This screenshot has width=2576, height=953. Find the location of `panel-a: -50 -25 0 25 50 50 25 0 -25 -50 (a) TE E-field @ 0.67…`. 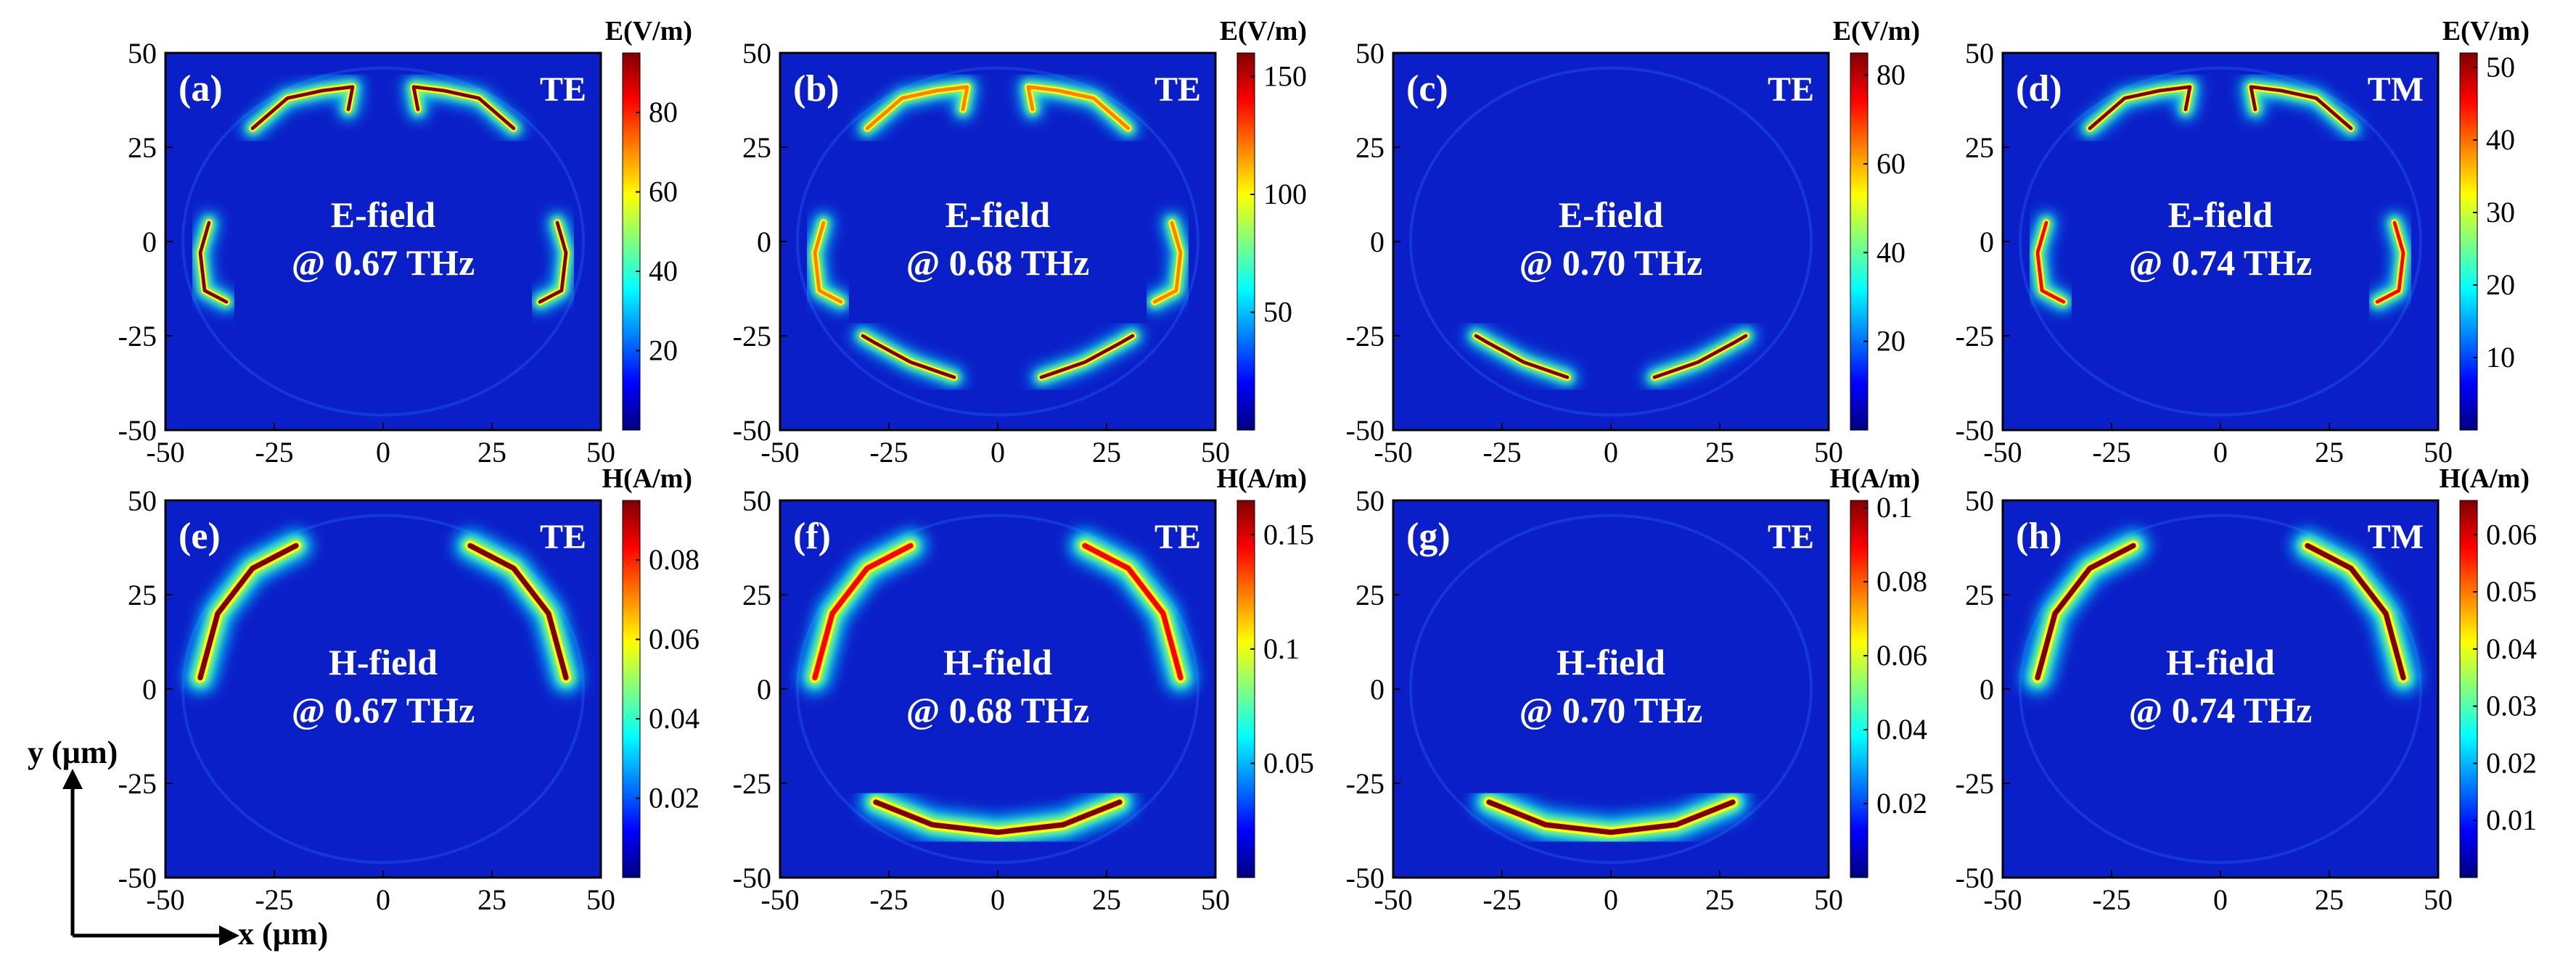

panel-a: -50 -25 0 25 50 50 25 0 -25 -50 (a) TE E-field @ 0.67… is located at coordinates (405, 243).